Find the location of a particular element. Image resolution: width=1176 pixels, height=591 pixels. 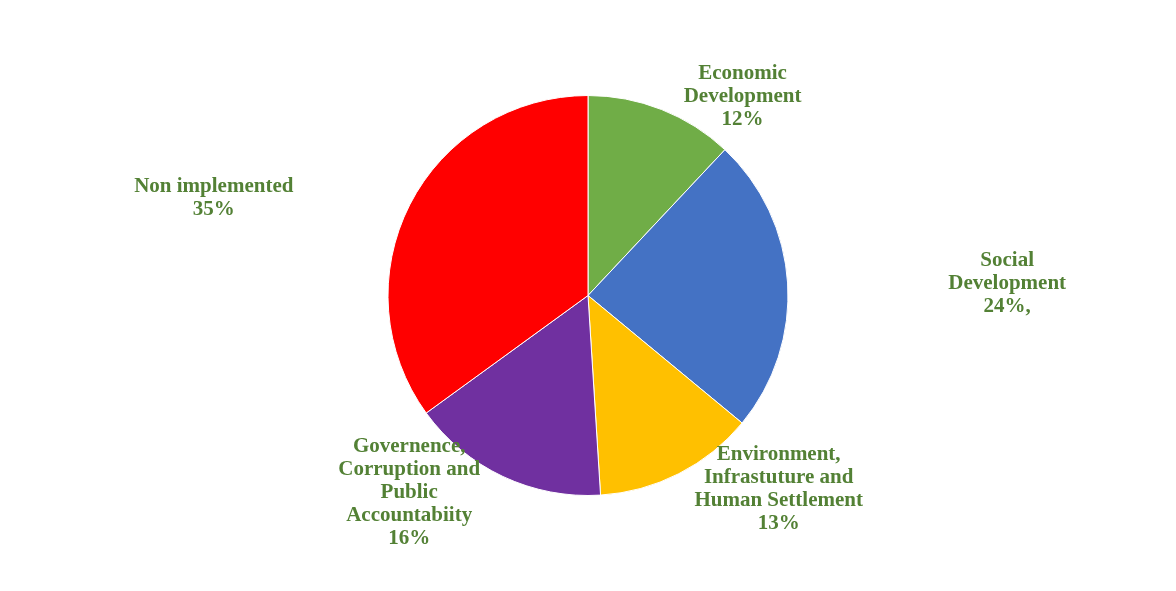

data-label: 16% is located at coordinates (409, 536).